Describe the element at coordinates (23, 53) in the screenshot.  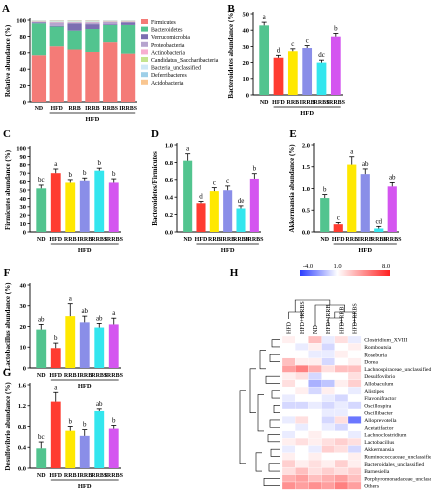
I see `y-tick-label: 60` at that location.